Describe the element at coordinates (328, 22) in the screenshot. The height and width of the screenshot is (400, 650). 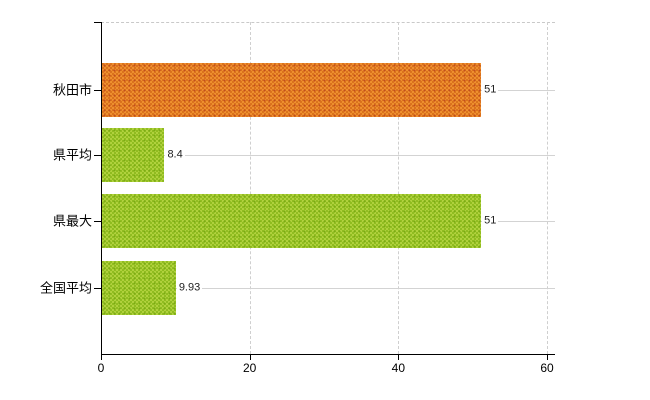
I see `plot-area-top-border` at that location.